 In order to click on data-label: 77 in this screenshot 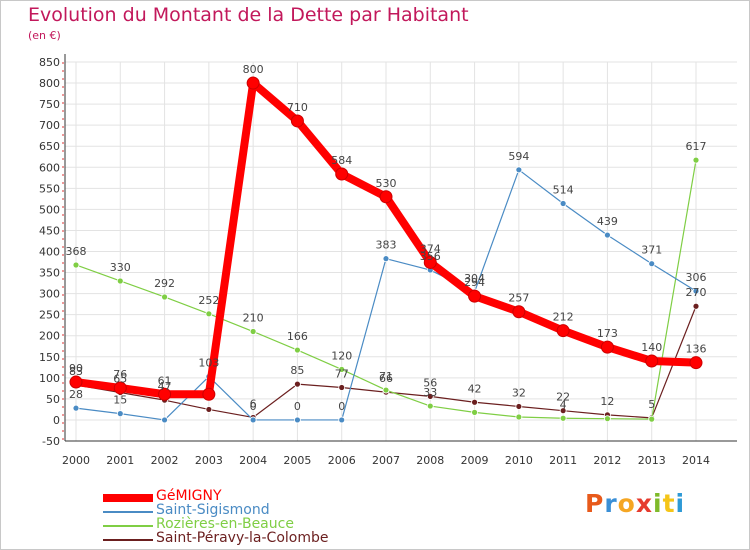, I will do `click(342, 374)`.